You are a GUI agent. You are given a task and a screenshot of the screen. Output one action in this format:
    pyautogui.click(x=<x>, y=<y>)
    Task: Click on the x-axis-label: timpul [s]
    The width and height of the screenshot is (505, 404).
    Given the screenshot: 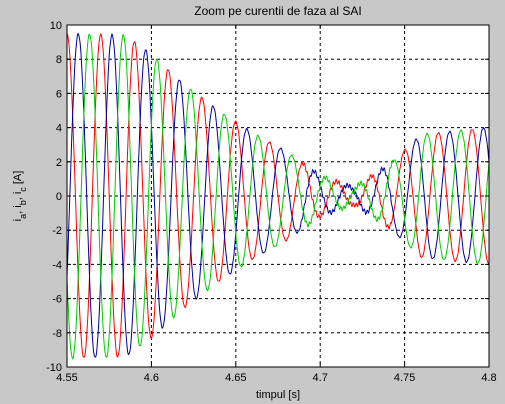 What is the action you would take?
    pyautogui.click(x=278, y=395)
    